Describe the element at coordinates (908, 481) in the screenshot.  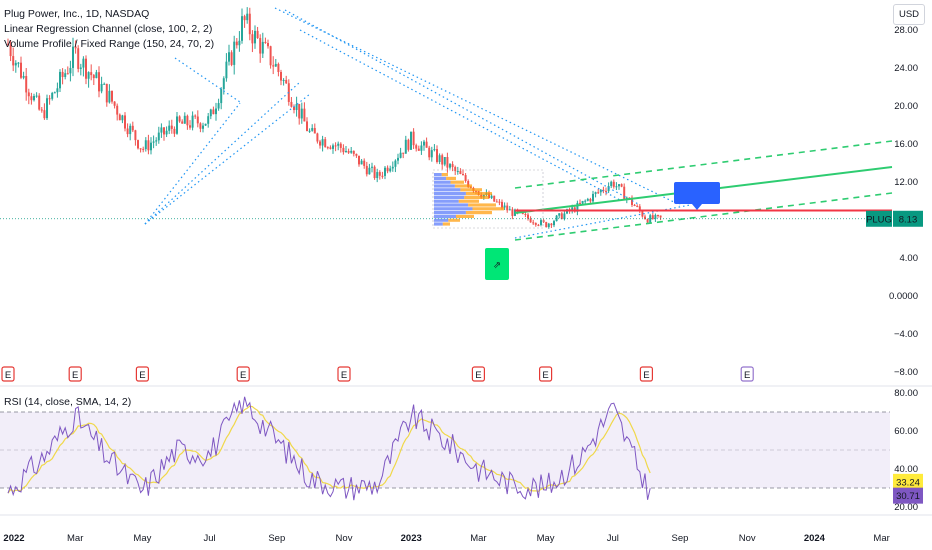
I see `rsi-ma-tag-bg` at that location.